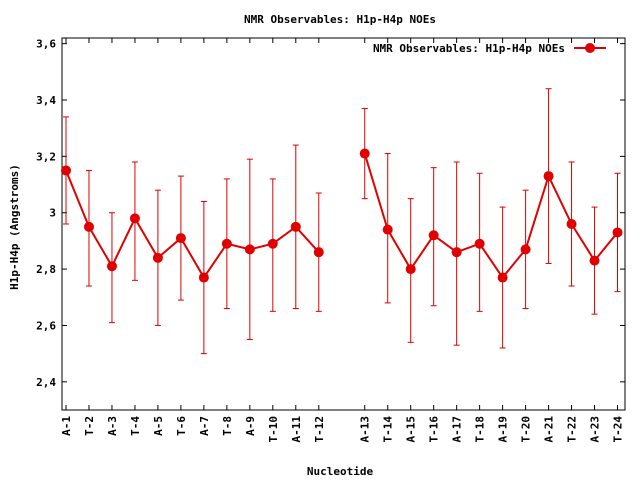  What do you see at coordinates (469, 48) in the screenshot?
I see `legend-label: NMR Observables: H1p-H4p NOEs` at bounding box center [469, 48].